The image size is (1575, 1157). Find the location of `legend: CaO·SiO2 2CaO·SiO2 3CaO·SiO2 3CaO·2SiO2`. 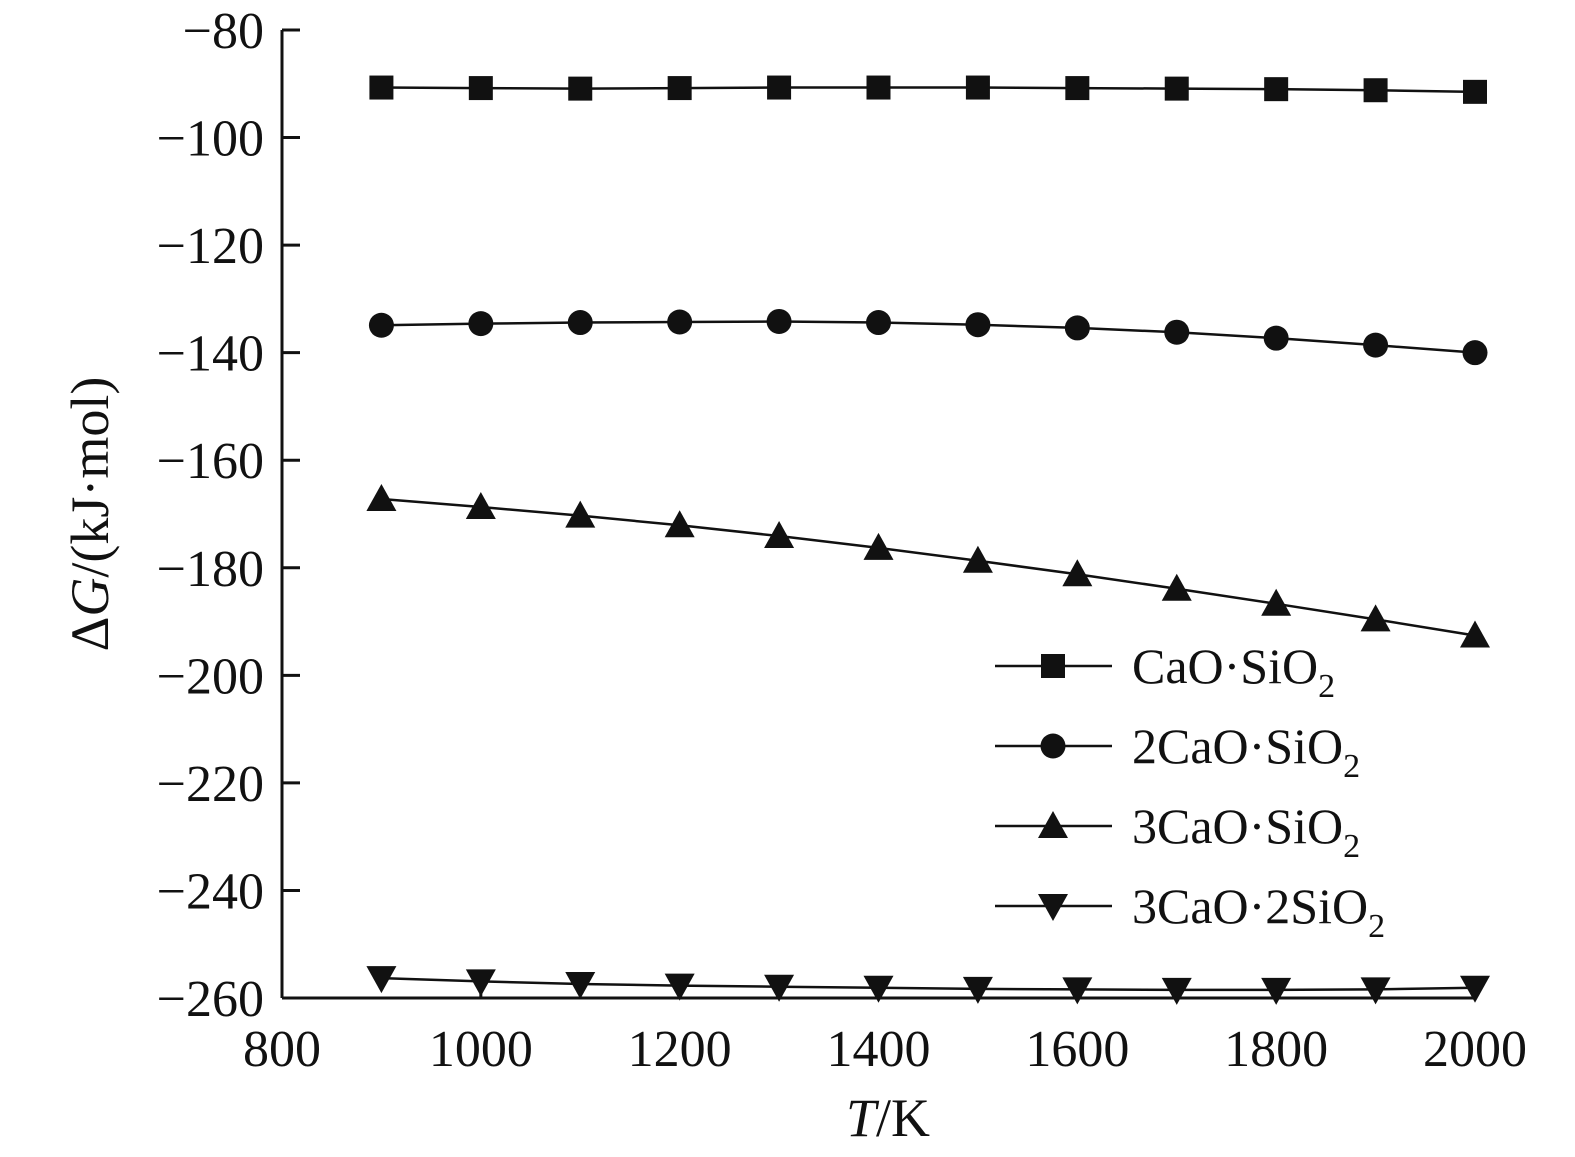

legend: CaO·SiO2 2CaO·SiO2 3CaO·SiO2 3CaO·2SiO2 is located at coordinates (1190, 791).